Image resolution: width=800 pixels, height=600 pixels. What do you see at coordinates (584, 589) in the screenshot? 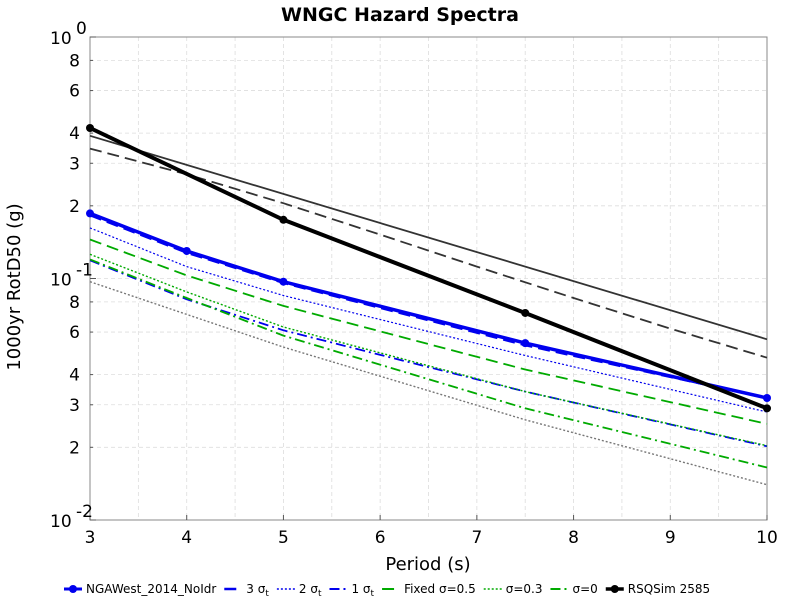
I see `legend-label: σ=0` at bounding box center [584, 589].